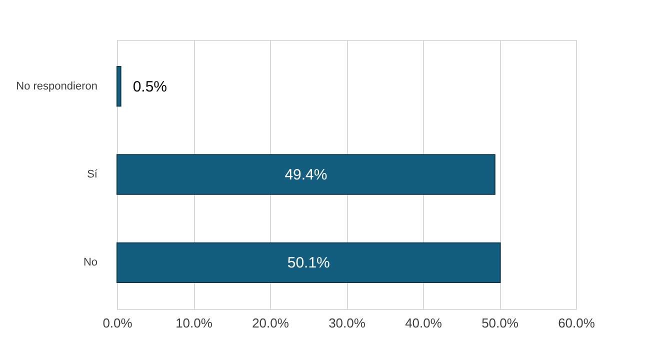 The image size is (647, 346). I want to click on x-tick-label: 40.0%, so click(423, 323).